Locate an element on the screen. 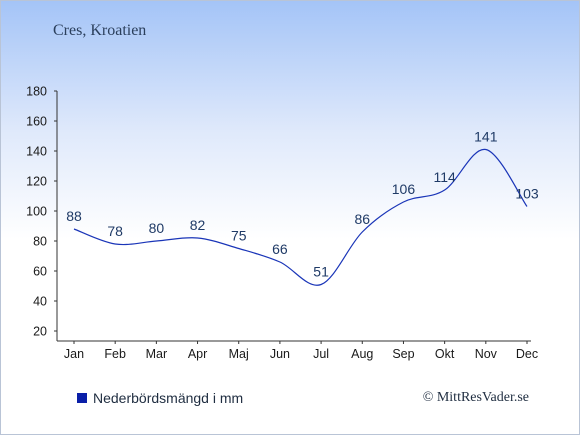  x-tick-label: Jan is located at coordinates (74, 354).